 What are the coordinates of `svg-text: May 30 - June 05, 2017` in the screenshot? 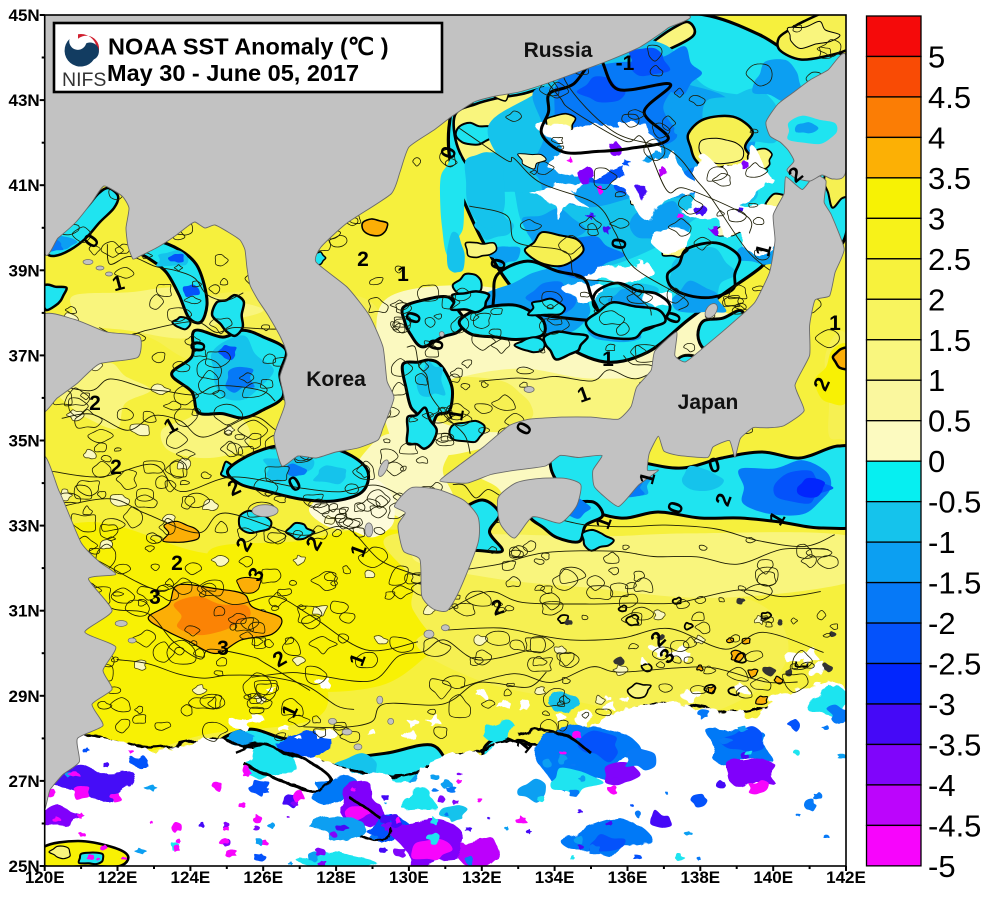 It's located at (233, 73).